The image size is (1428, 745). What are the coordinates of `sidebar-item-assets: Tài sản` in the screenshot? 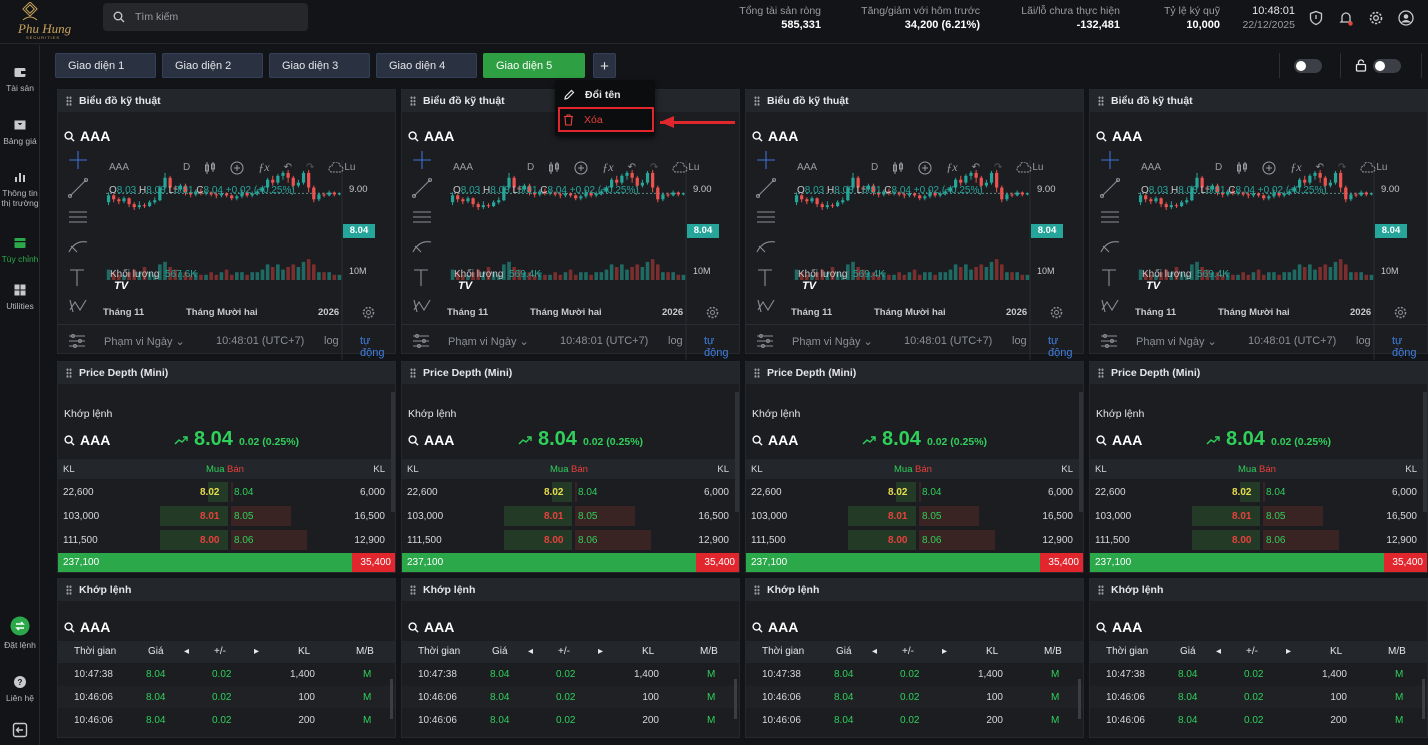 It's located at (20, 79).